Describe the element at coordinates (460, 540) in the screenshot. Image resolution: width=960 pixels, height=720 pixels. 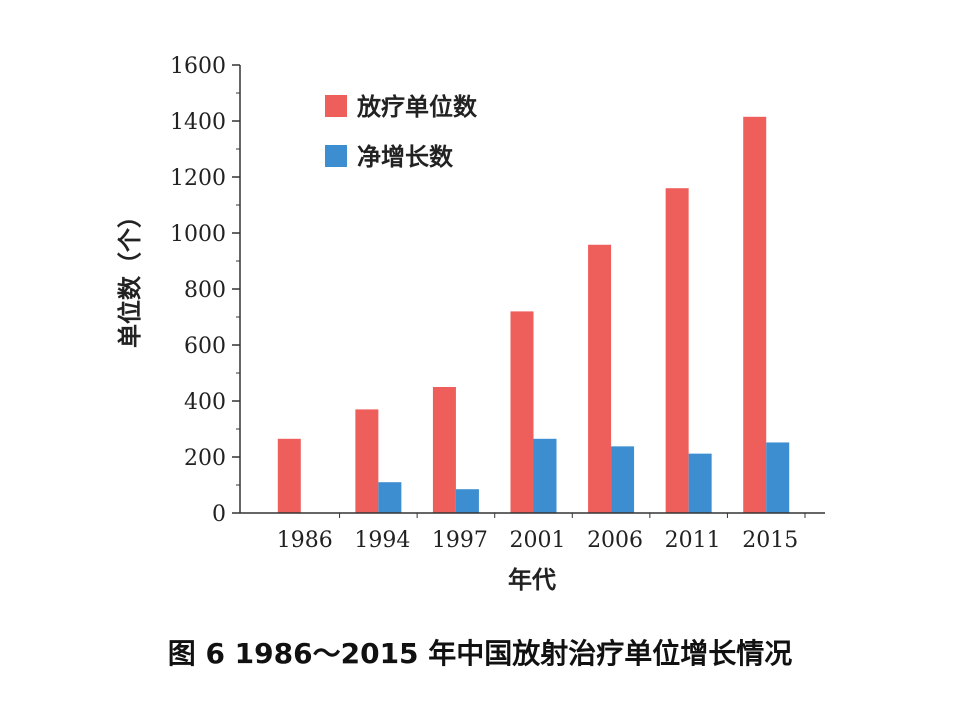
I see `x-tick-label: 1997` at that location.